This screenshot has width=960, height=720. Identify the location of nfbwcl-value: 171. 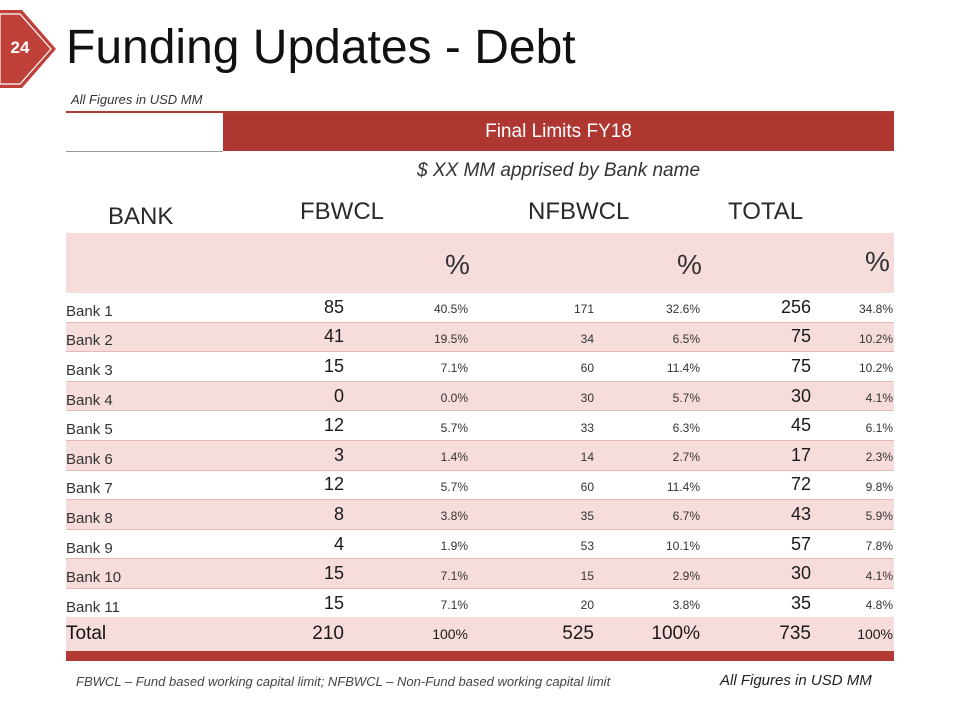
(583, 309).